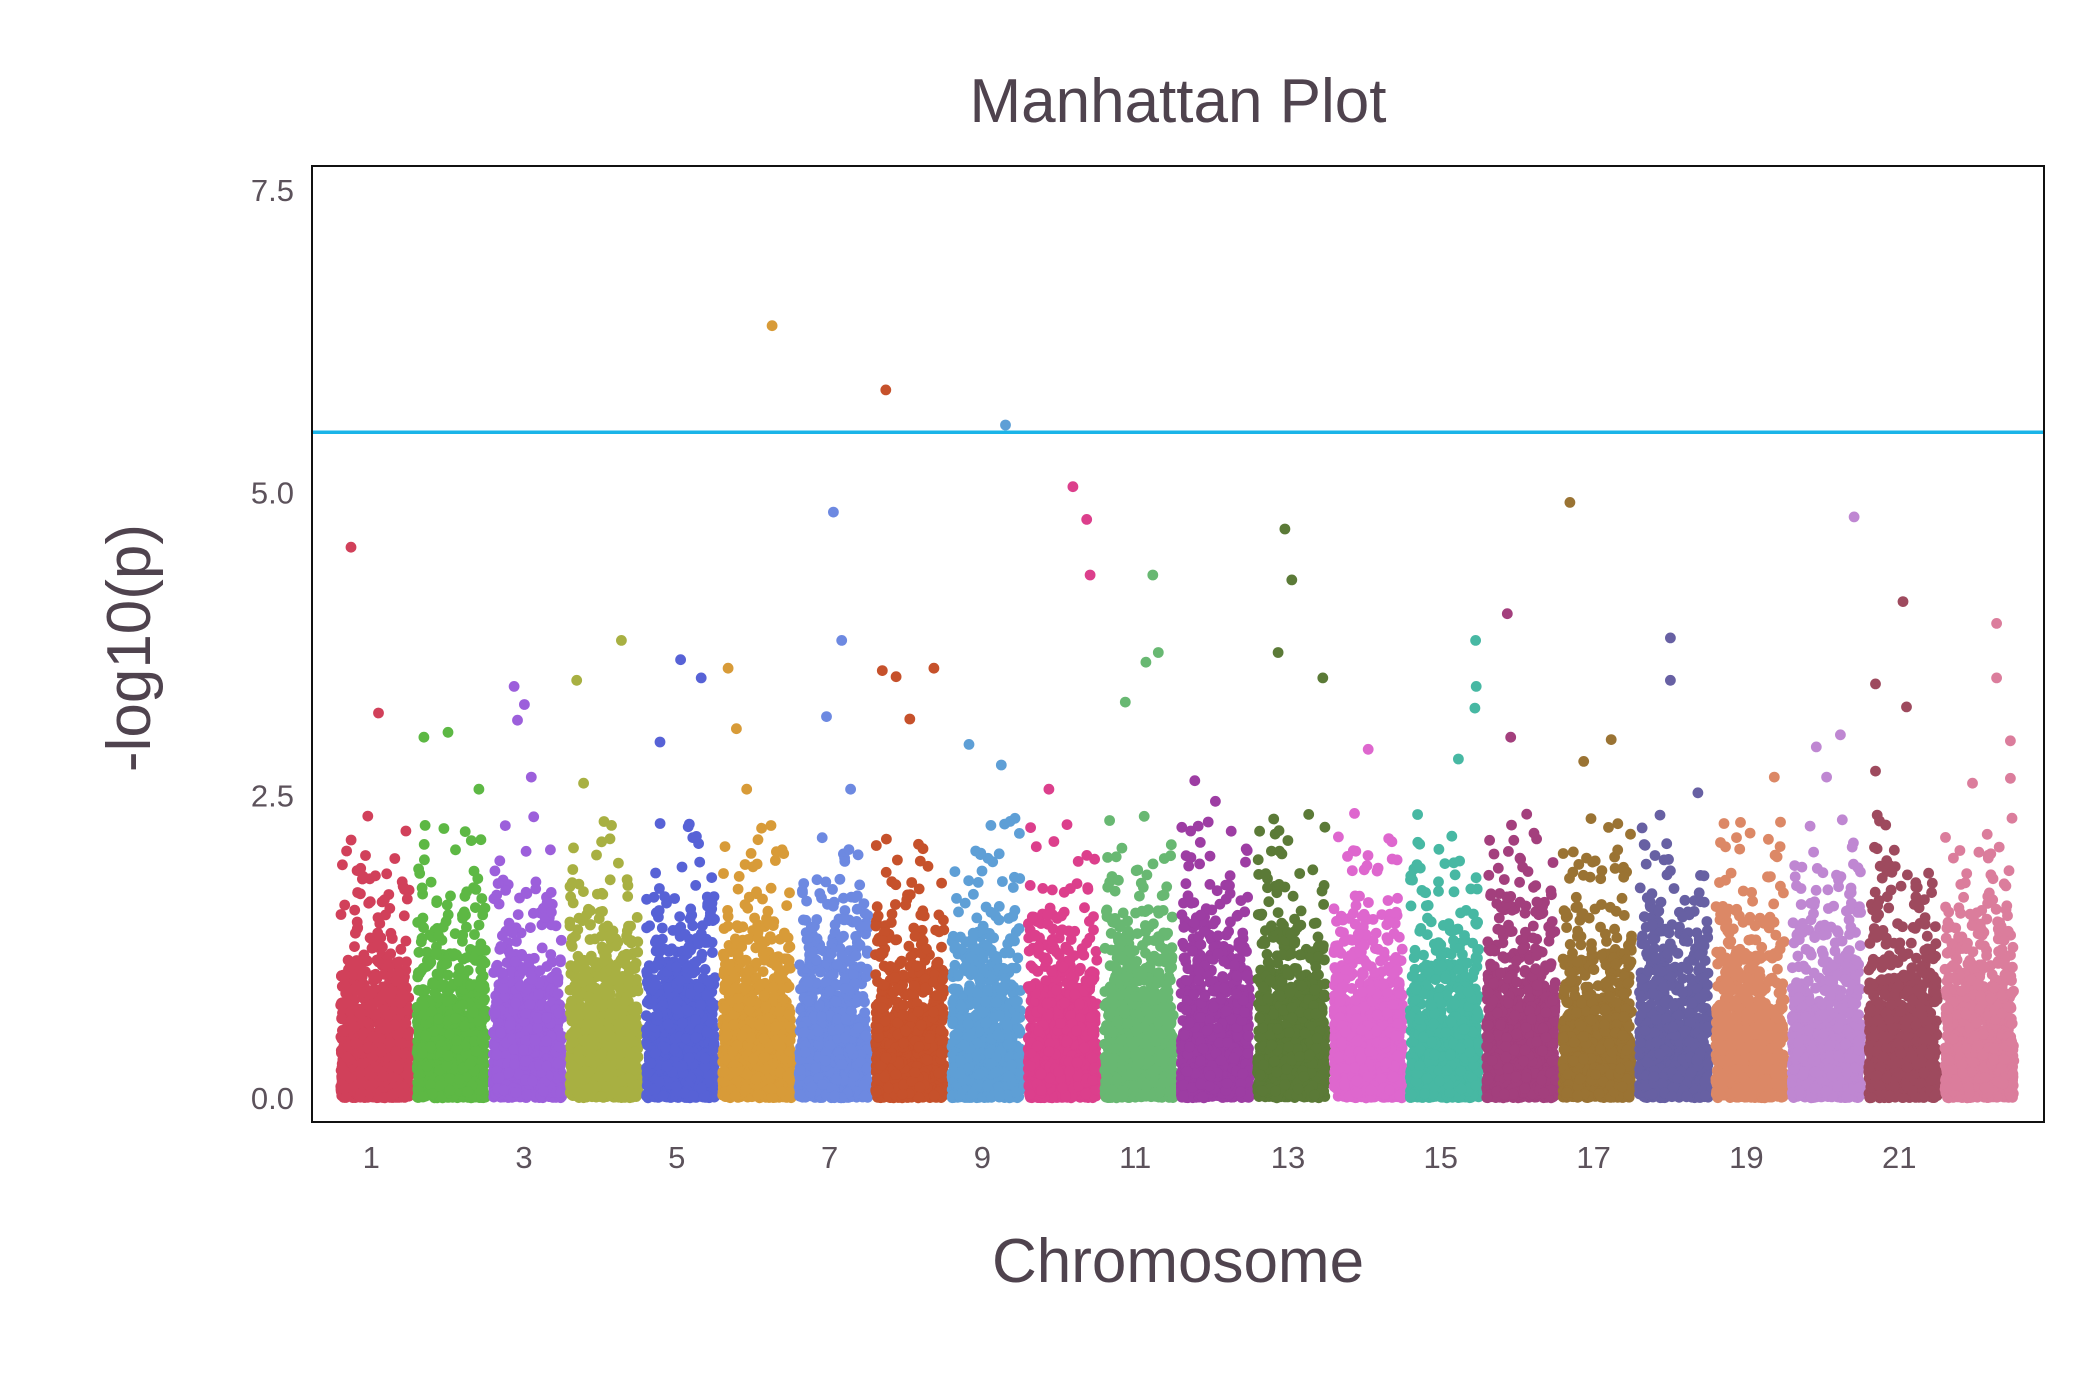  I want to click on chart-title: Manhattan Plot, so click(1177, 101).